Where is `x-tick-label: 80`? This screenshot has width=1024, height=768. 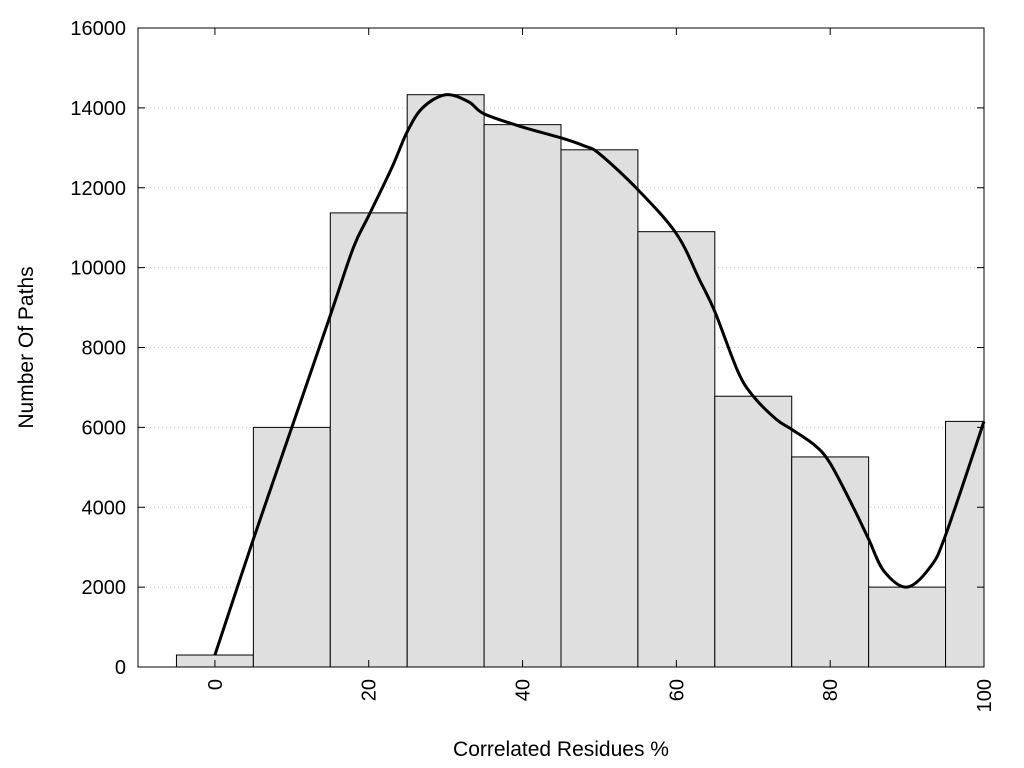
x-tick-label: 80 is located at coordinates (831, 690).